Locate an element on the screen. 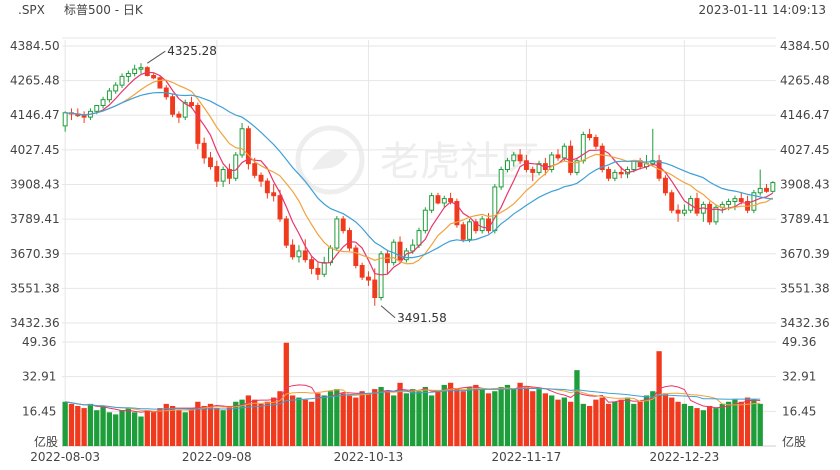  ma5-volume-line is located at coordinates (413, 398).